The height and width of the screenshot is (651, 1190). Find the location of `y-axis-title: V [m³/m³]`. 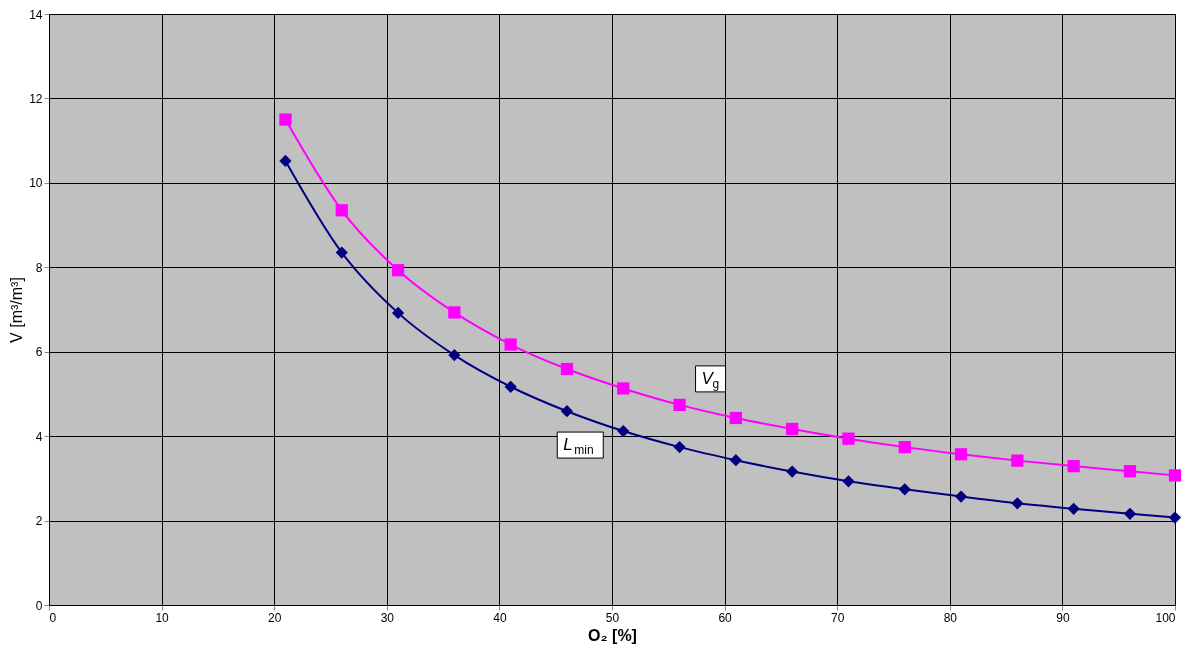

y-axis-title: V [m³/m³] is located at coordinates (17, 310).